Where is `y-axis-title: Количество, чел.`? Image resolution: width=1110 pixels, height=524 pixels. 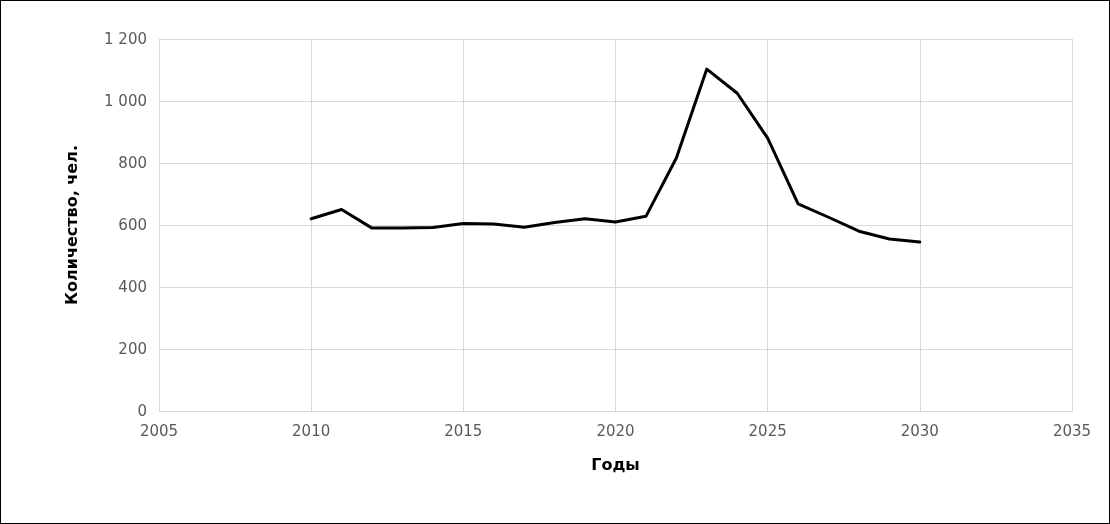
y-axis-title: Количество, чел. is located at coordinates (71, 225).